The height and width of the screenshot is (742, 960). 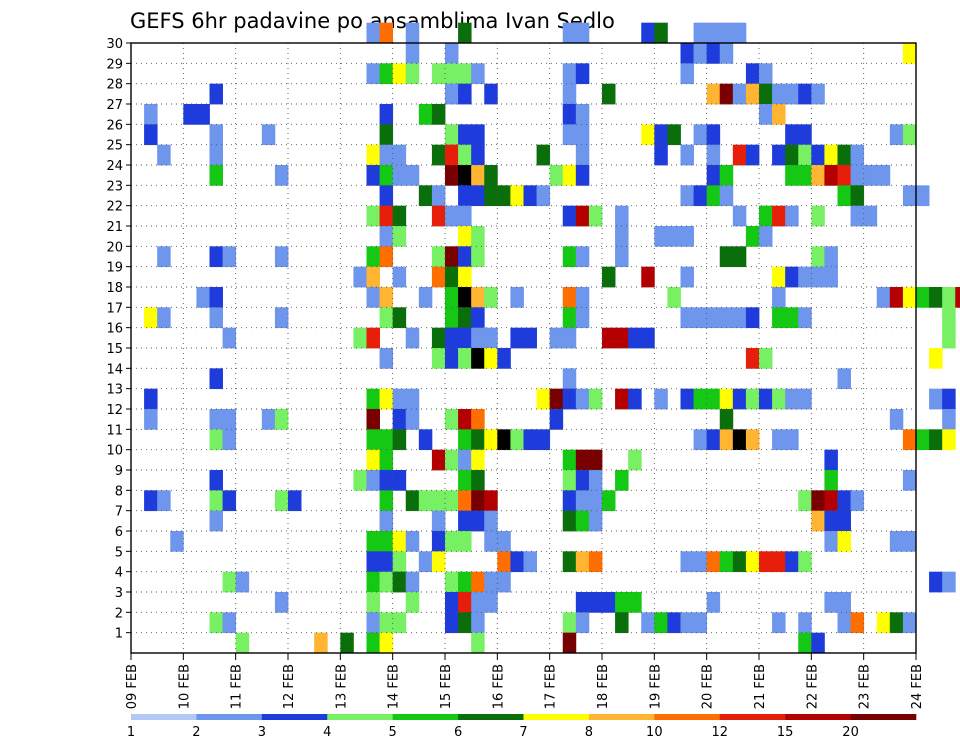 I want to click on x-tick-label: 20 FEB, so click(x=708, y=686).